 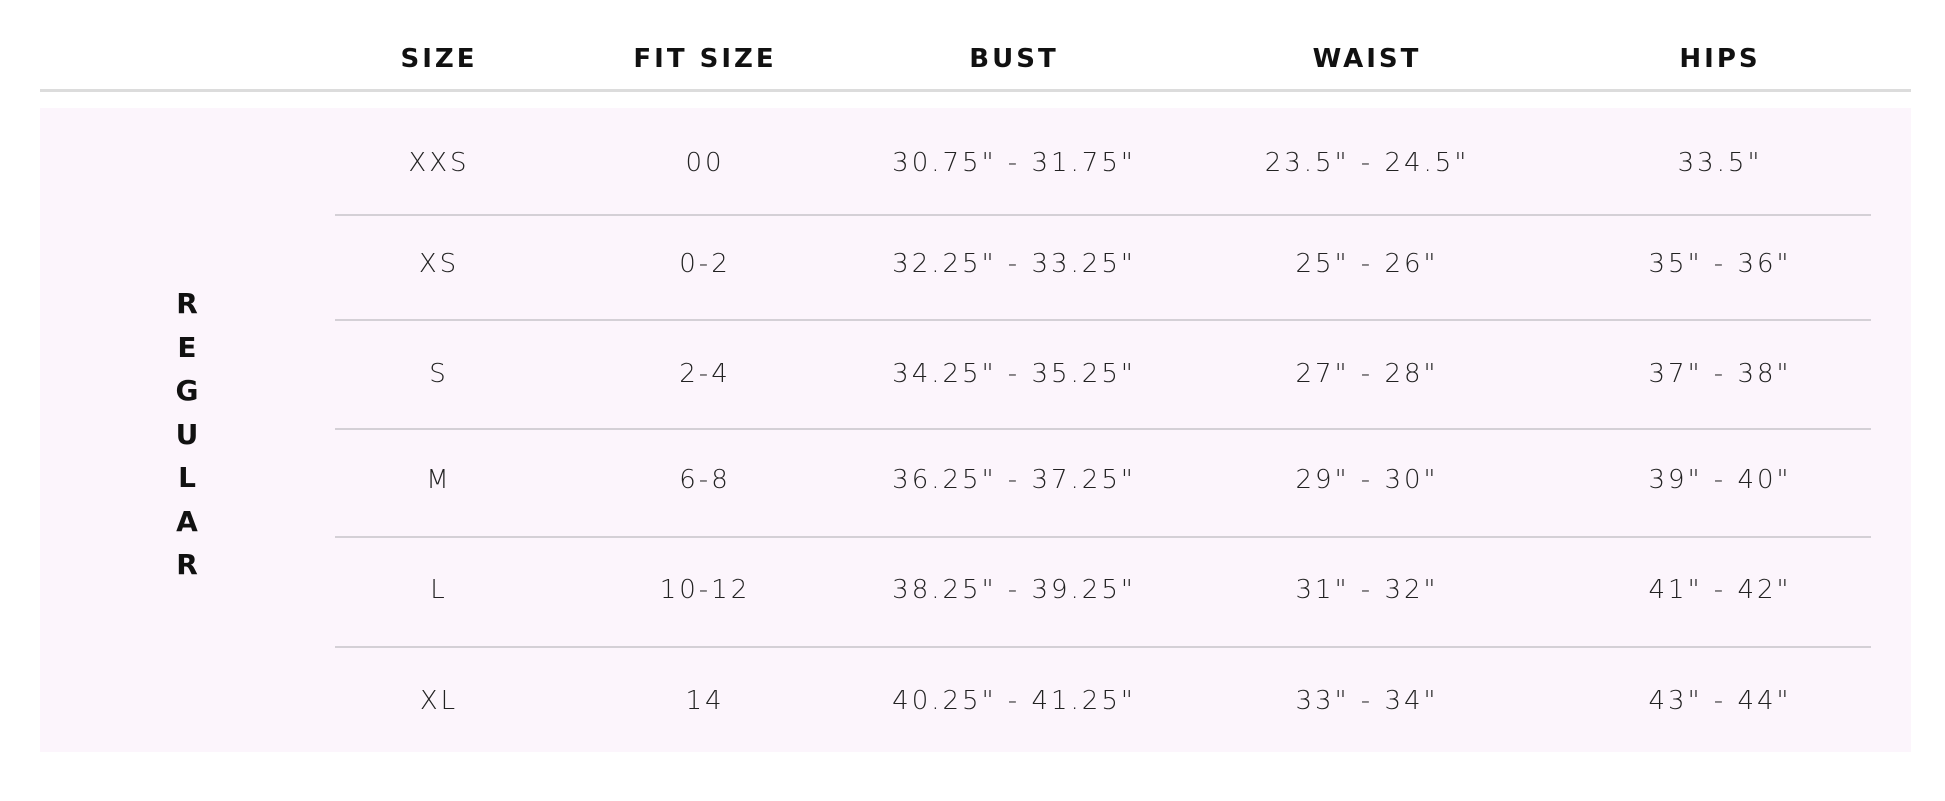 What do you see at coordinates (1367, 163) in the screenshot?
I see `cell-waist: 23.5" - 24.5"` at bounding box center [1367, 163].